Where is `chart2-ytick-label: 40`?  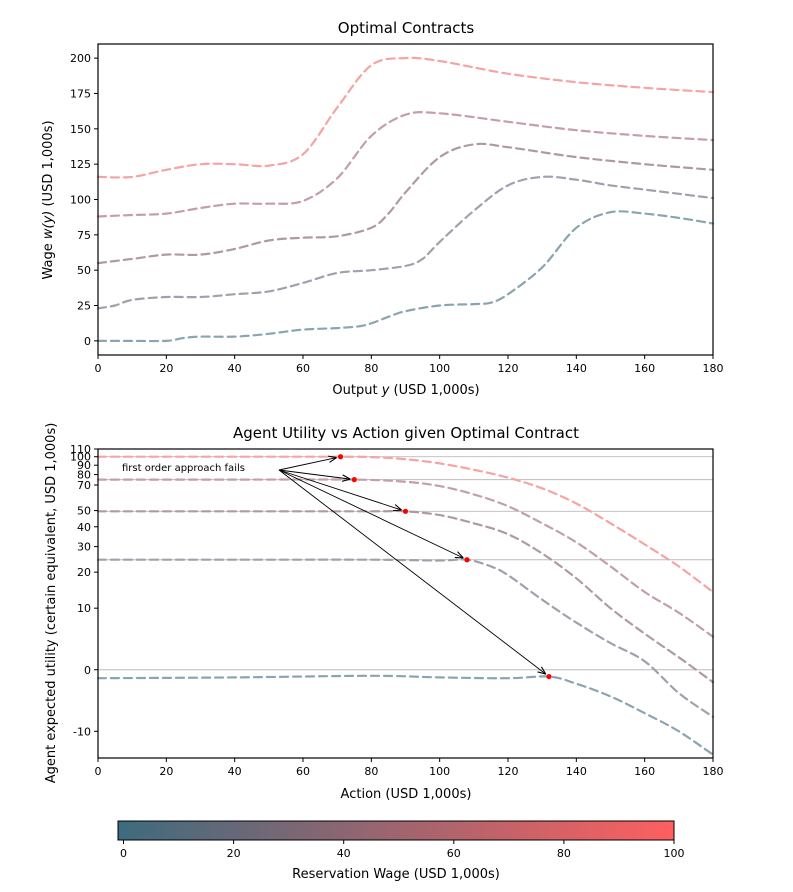
chart2-ytick-label: 40 is located at coordinates (84, 527).